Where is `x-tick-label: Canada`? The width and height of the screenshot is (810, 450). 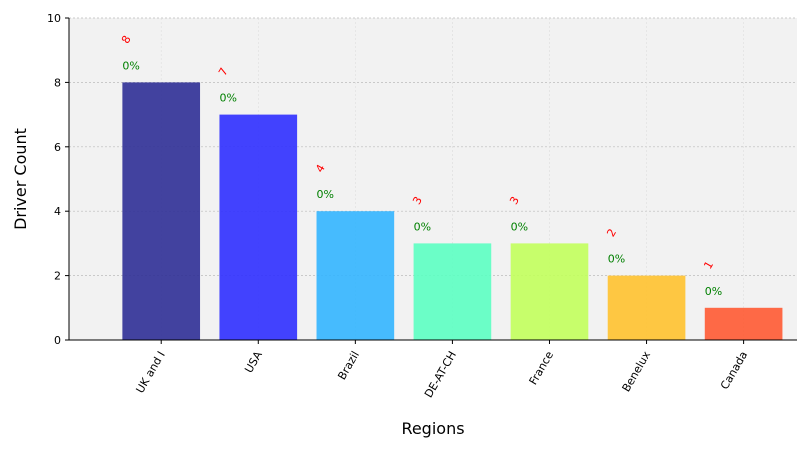 x-tick-label: Canada is located at coordinates (734, 370).